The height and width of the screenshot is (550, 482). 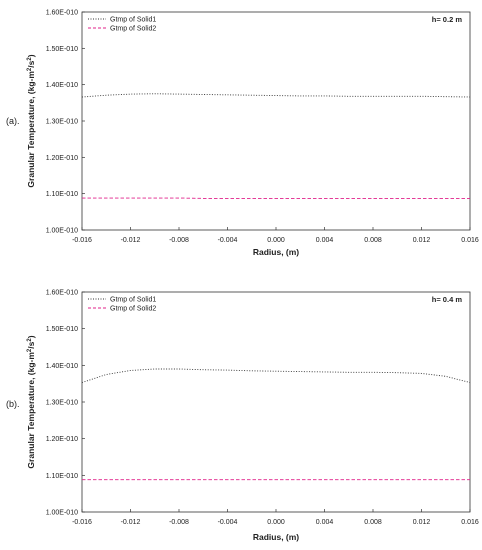 What do you see at coordinates (13, 121) in the screenshot?
I see `panel-label: (a).` at bounding box center [13, 121].